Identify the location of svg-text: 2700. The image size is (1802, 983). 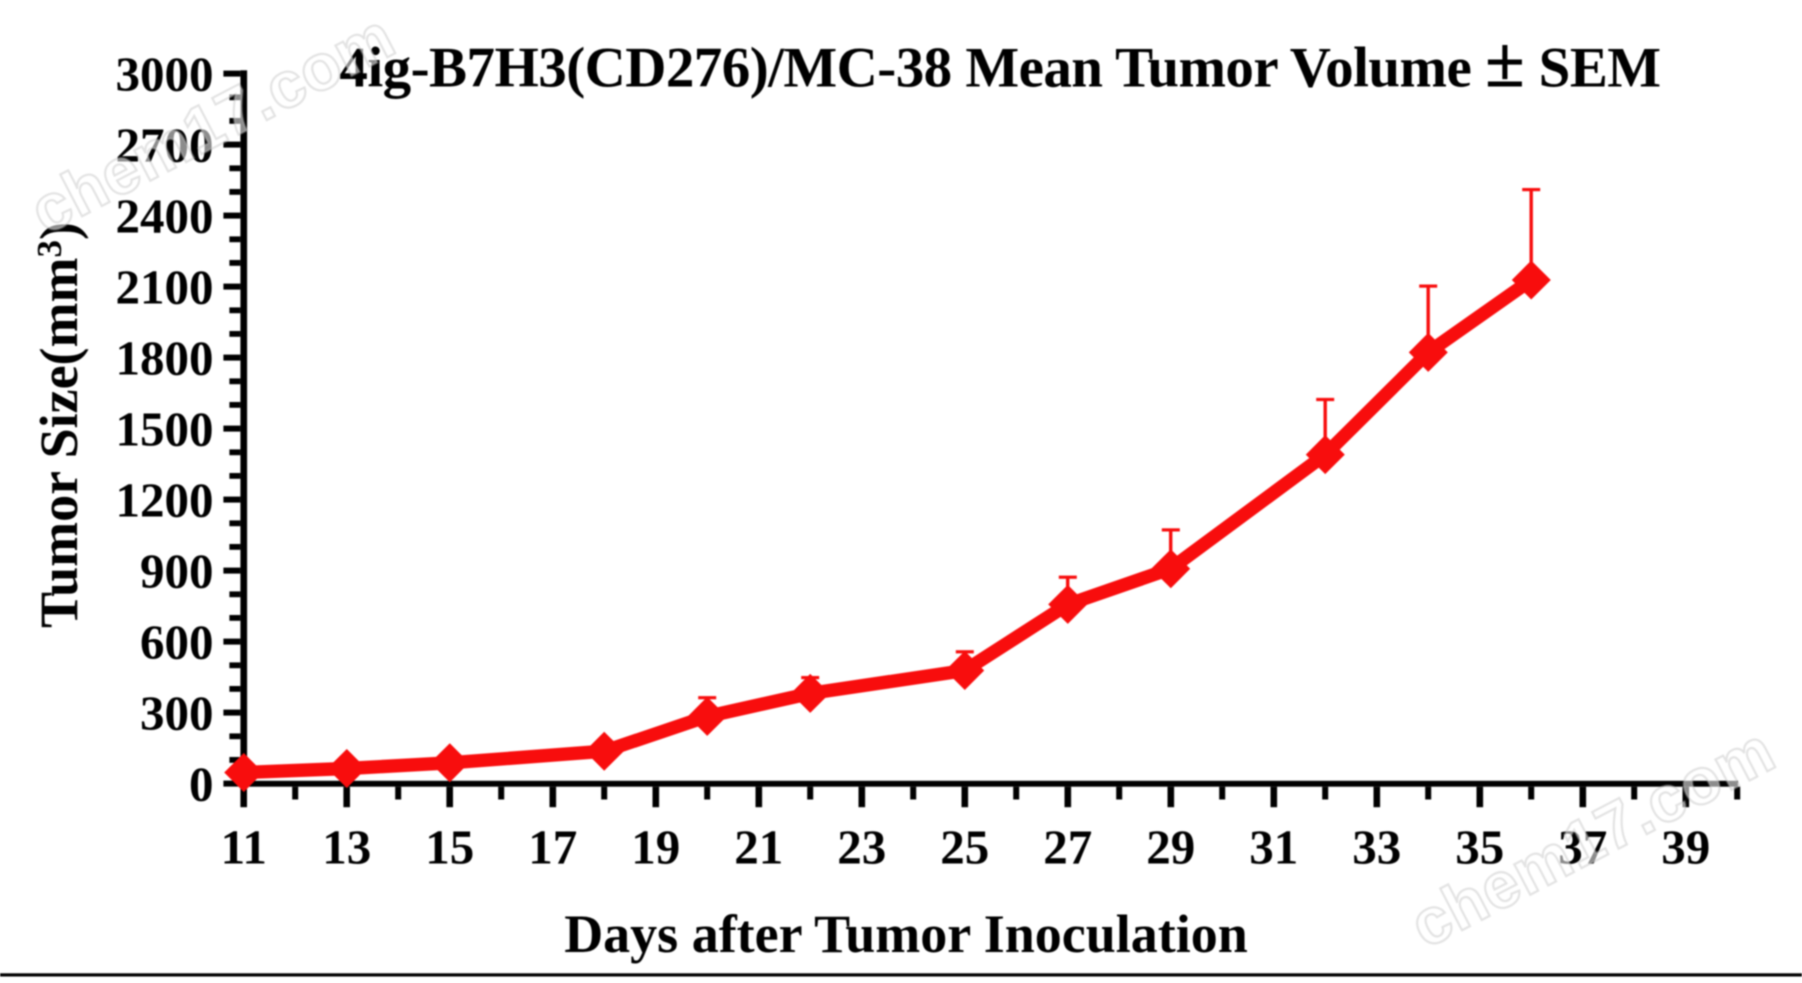
(165, 145).